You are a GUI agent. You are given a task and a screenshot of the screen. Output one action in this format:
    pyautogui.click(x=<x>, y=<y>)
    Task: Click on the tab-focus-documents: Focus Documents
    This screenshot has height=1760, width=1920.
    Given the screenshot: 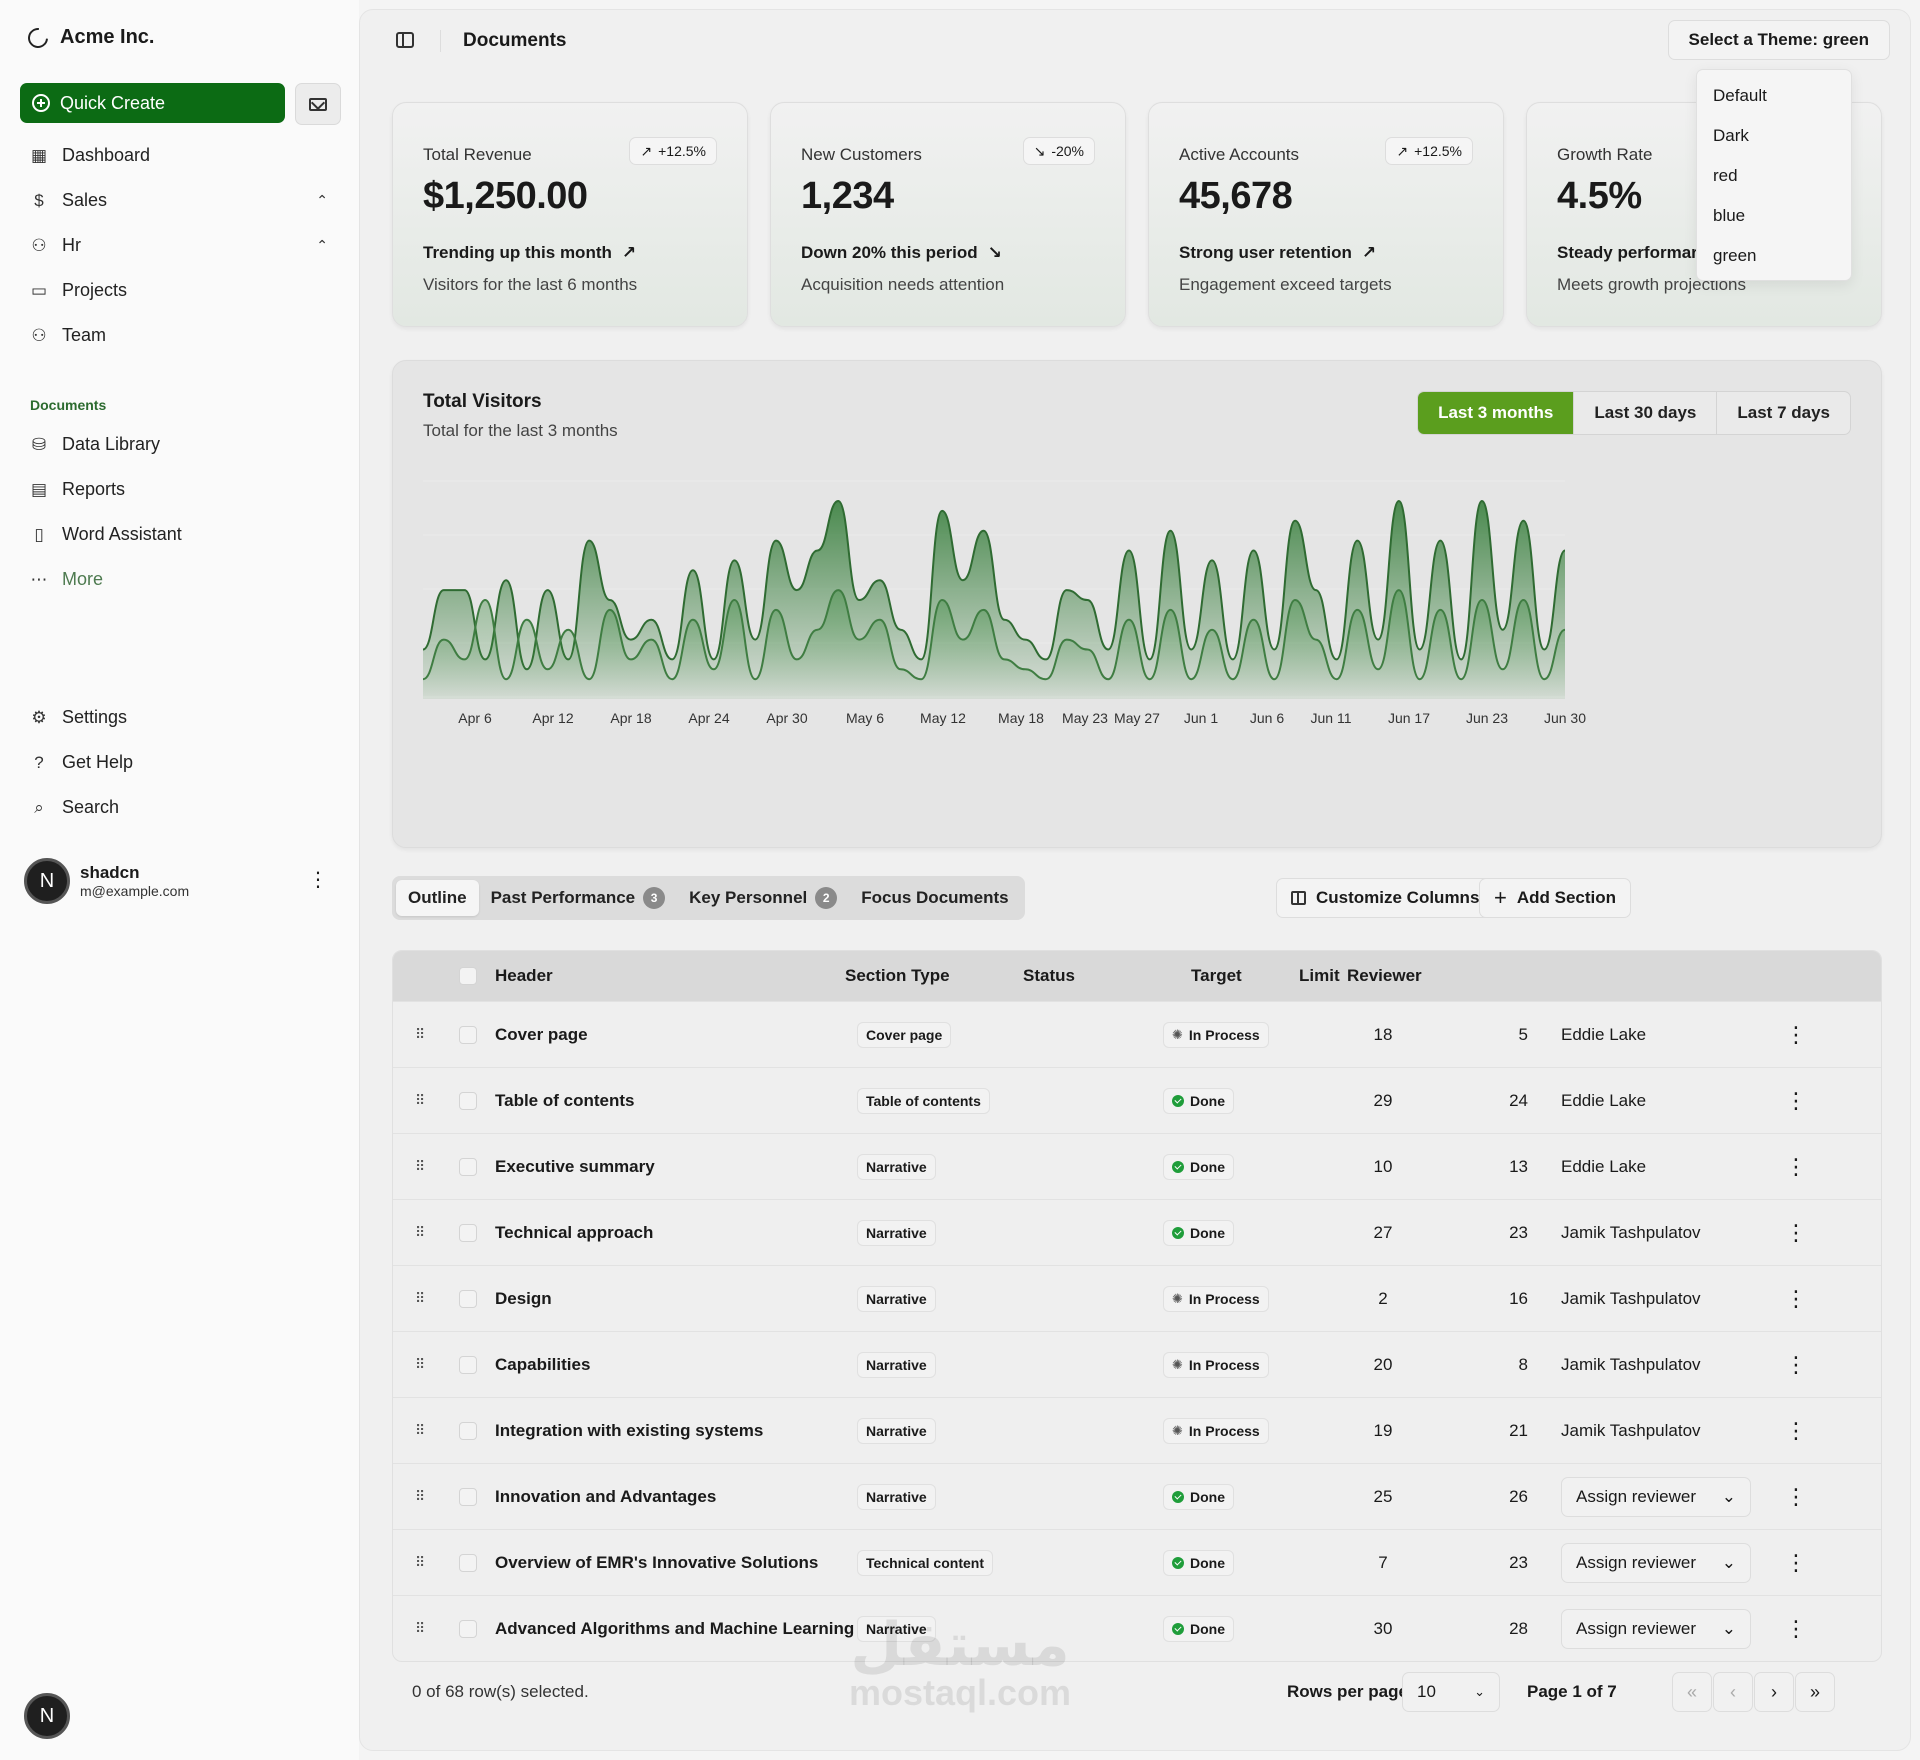 What is the action you would take?
    pyautogui.click(x=934, y=898)
    